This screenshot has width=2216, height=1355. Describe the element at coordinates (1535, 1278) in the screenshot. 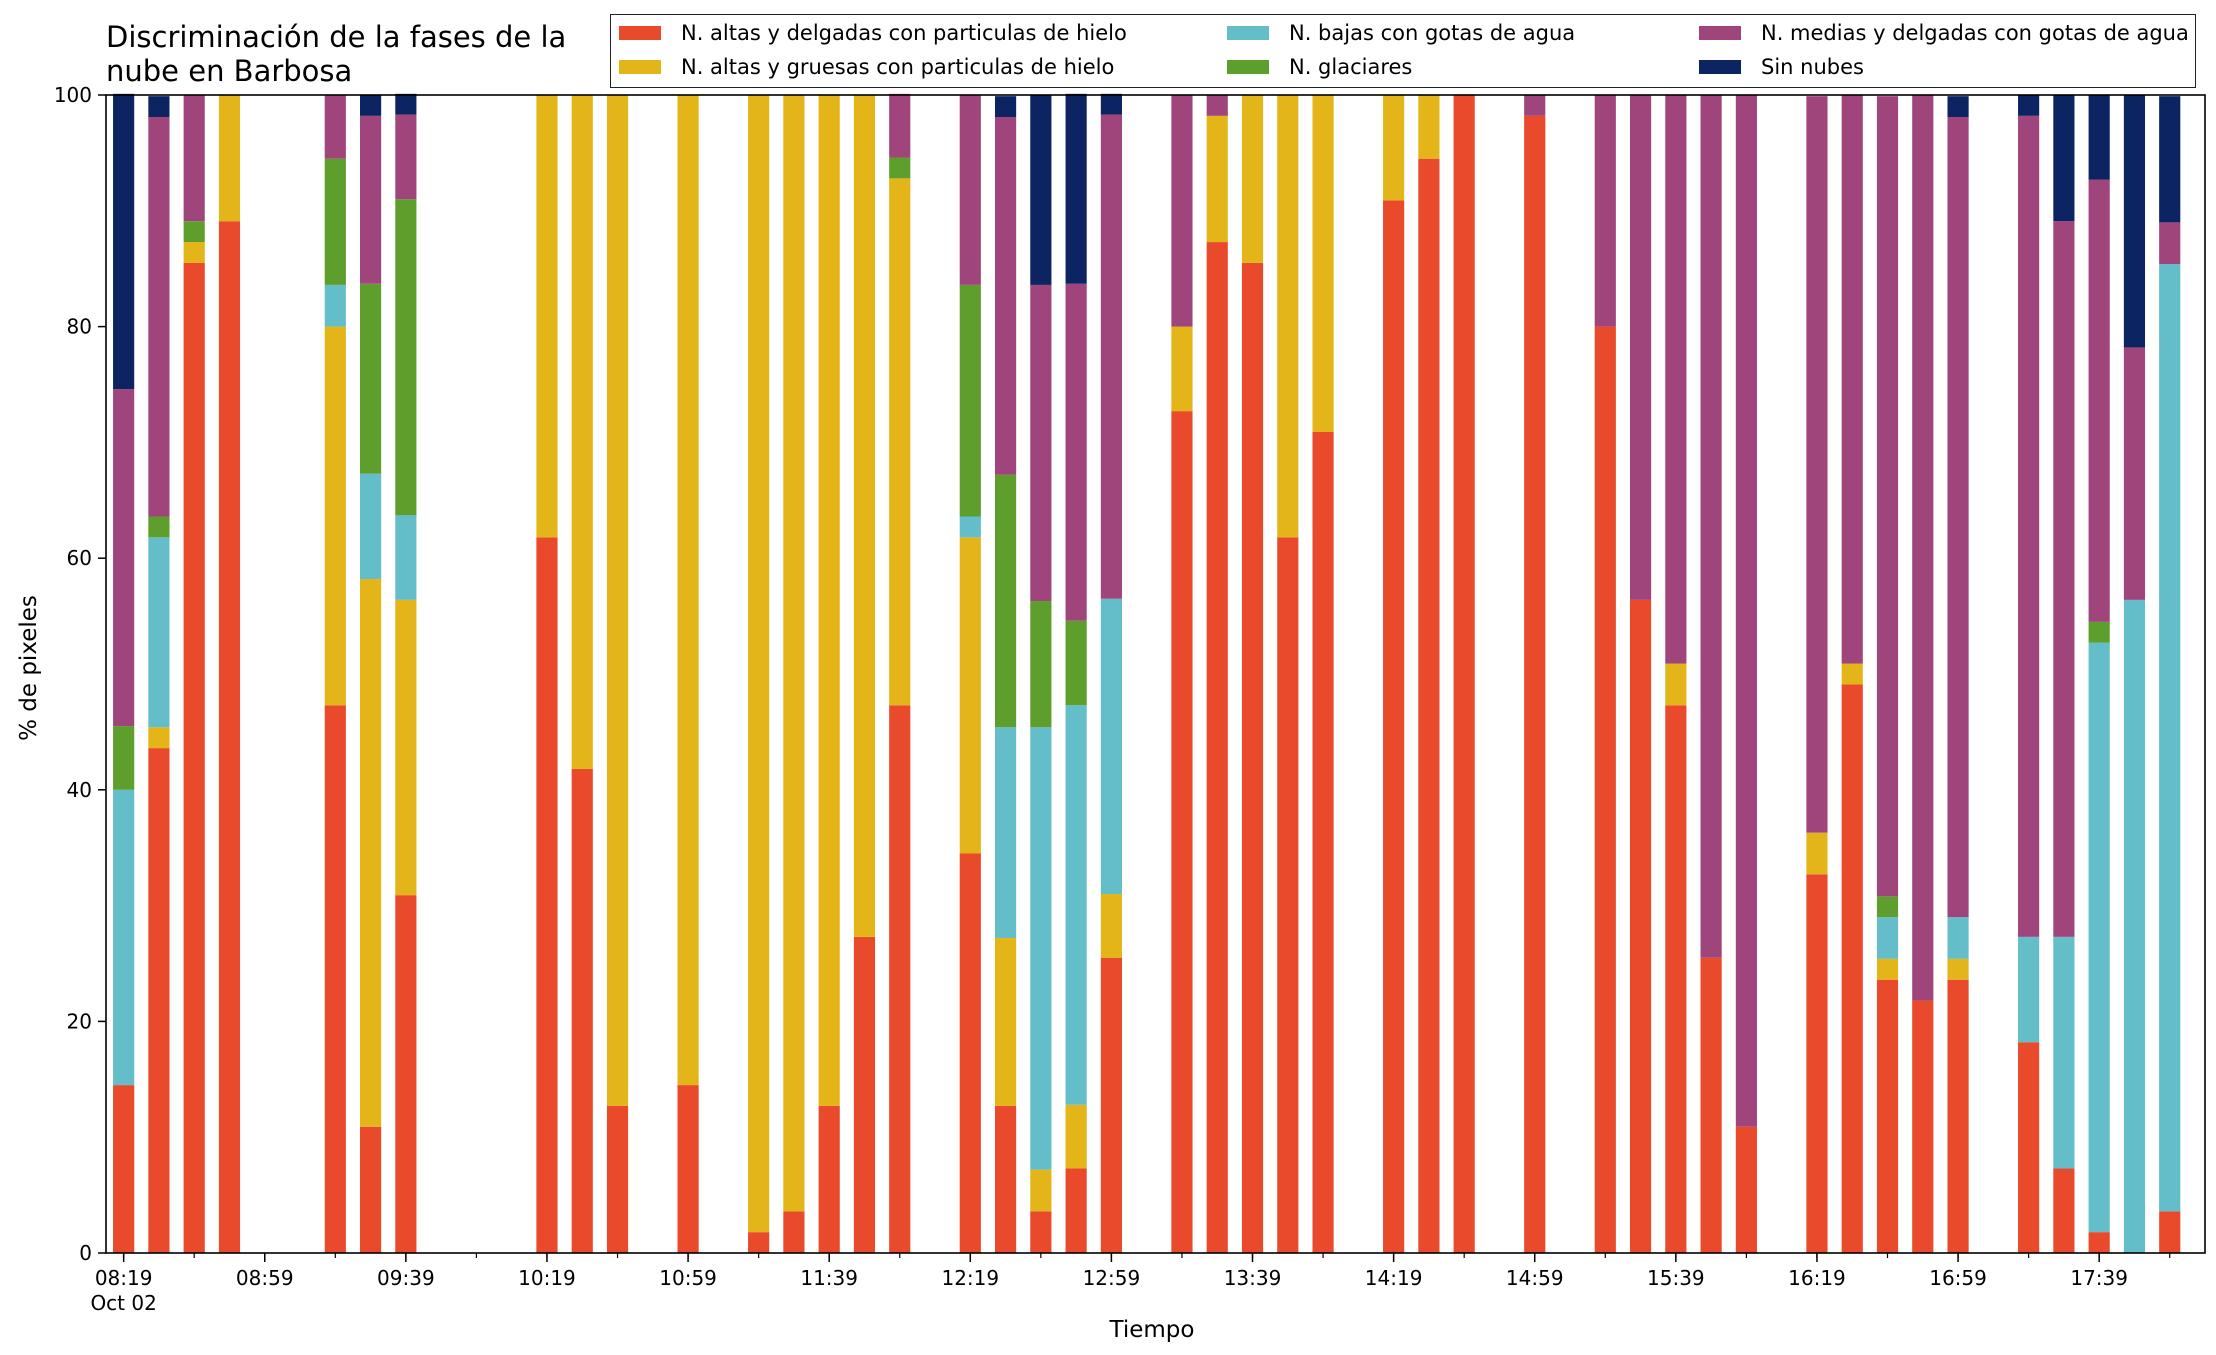

I see `x-tick-label: 14:59` at that location.